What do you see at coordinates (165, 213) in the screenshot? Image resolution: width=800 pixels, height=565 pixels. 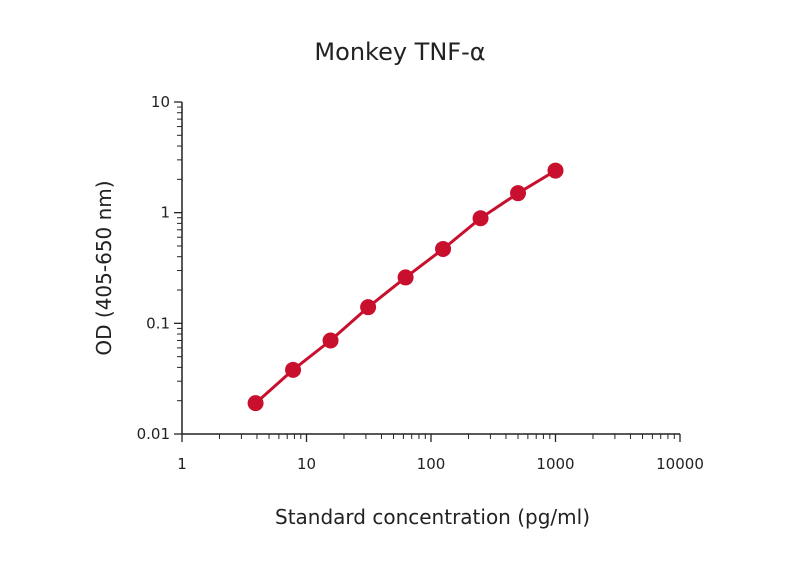 I see `y-tick-label: 1` at bounding box center [165, 213].